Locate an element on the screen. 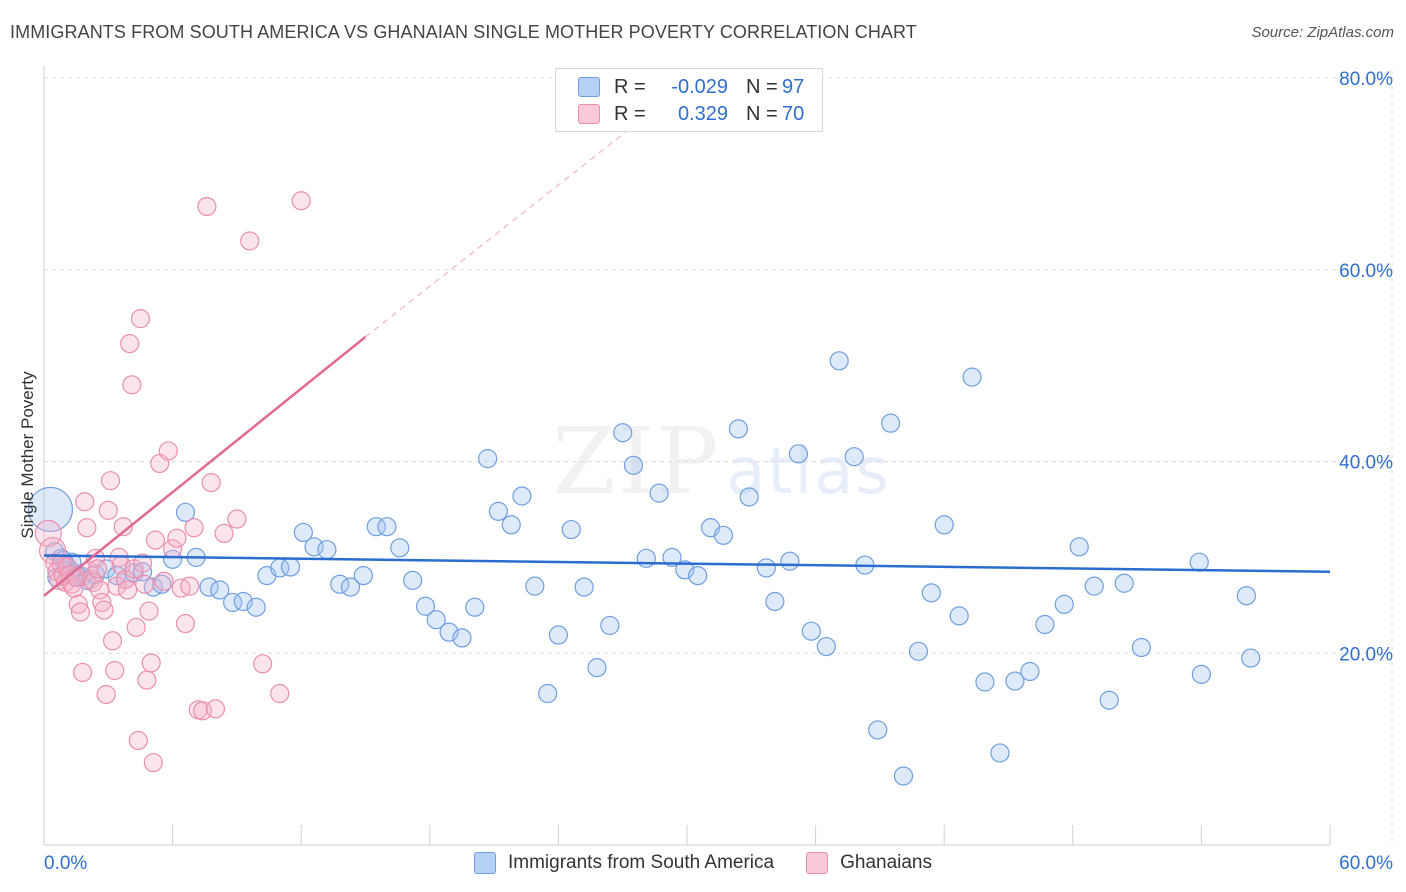 This screenshot has height=892, width=1406. legend-r-value: -0.029 is located at coordinates (699, 86).